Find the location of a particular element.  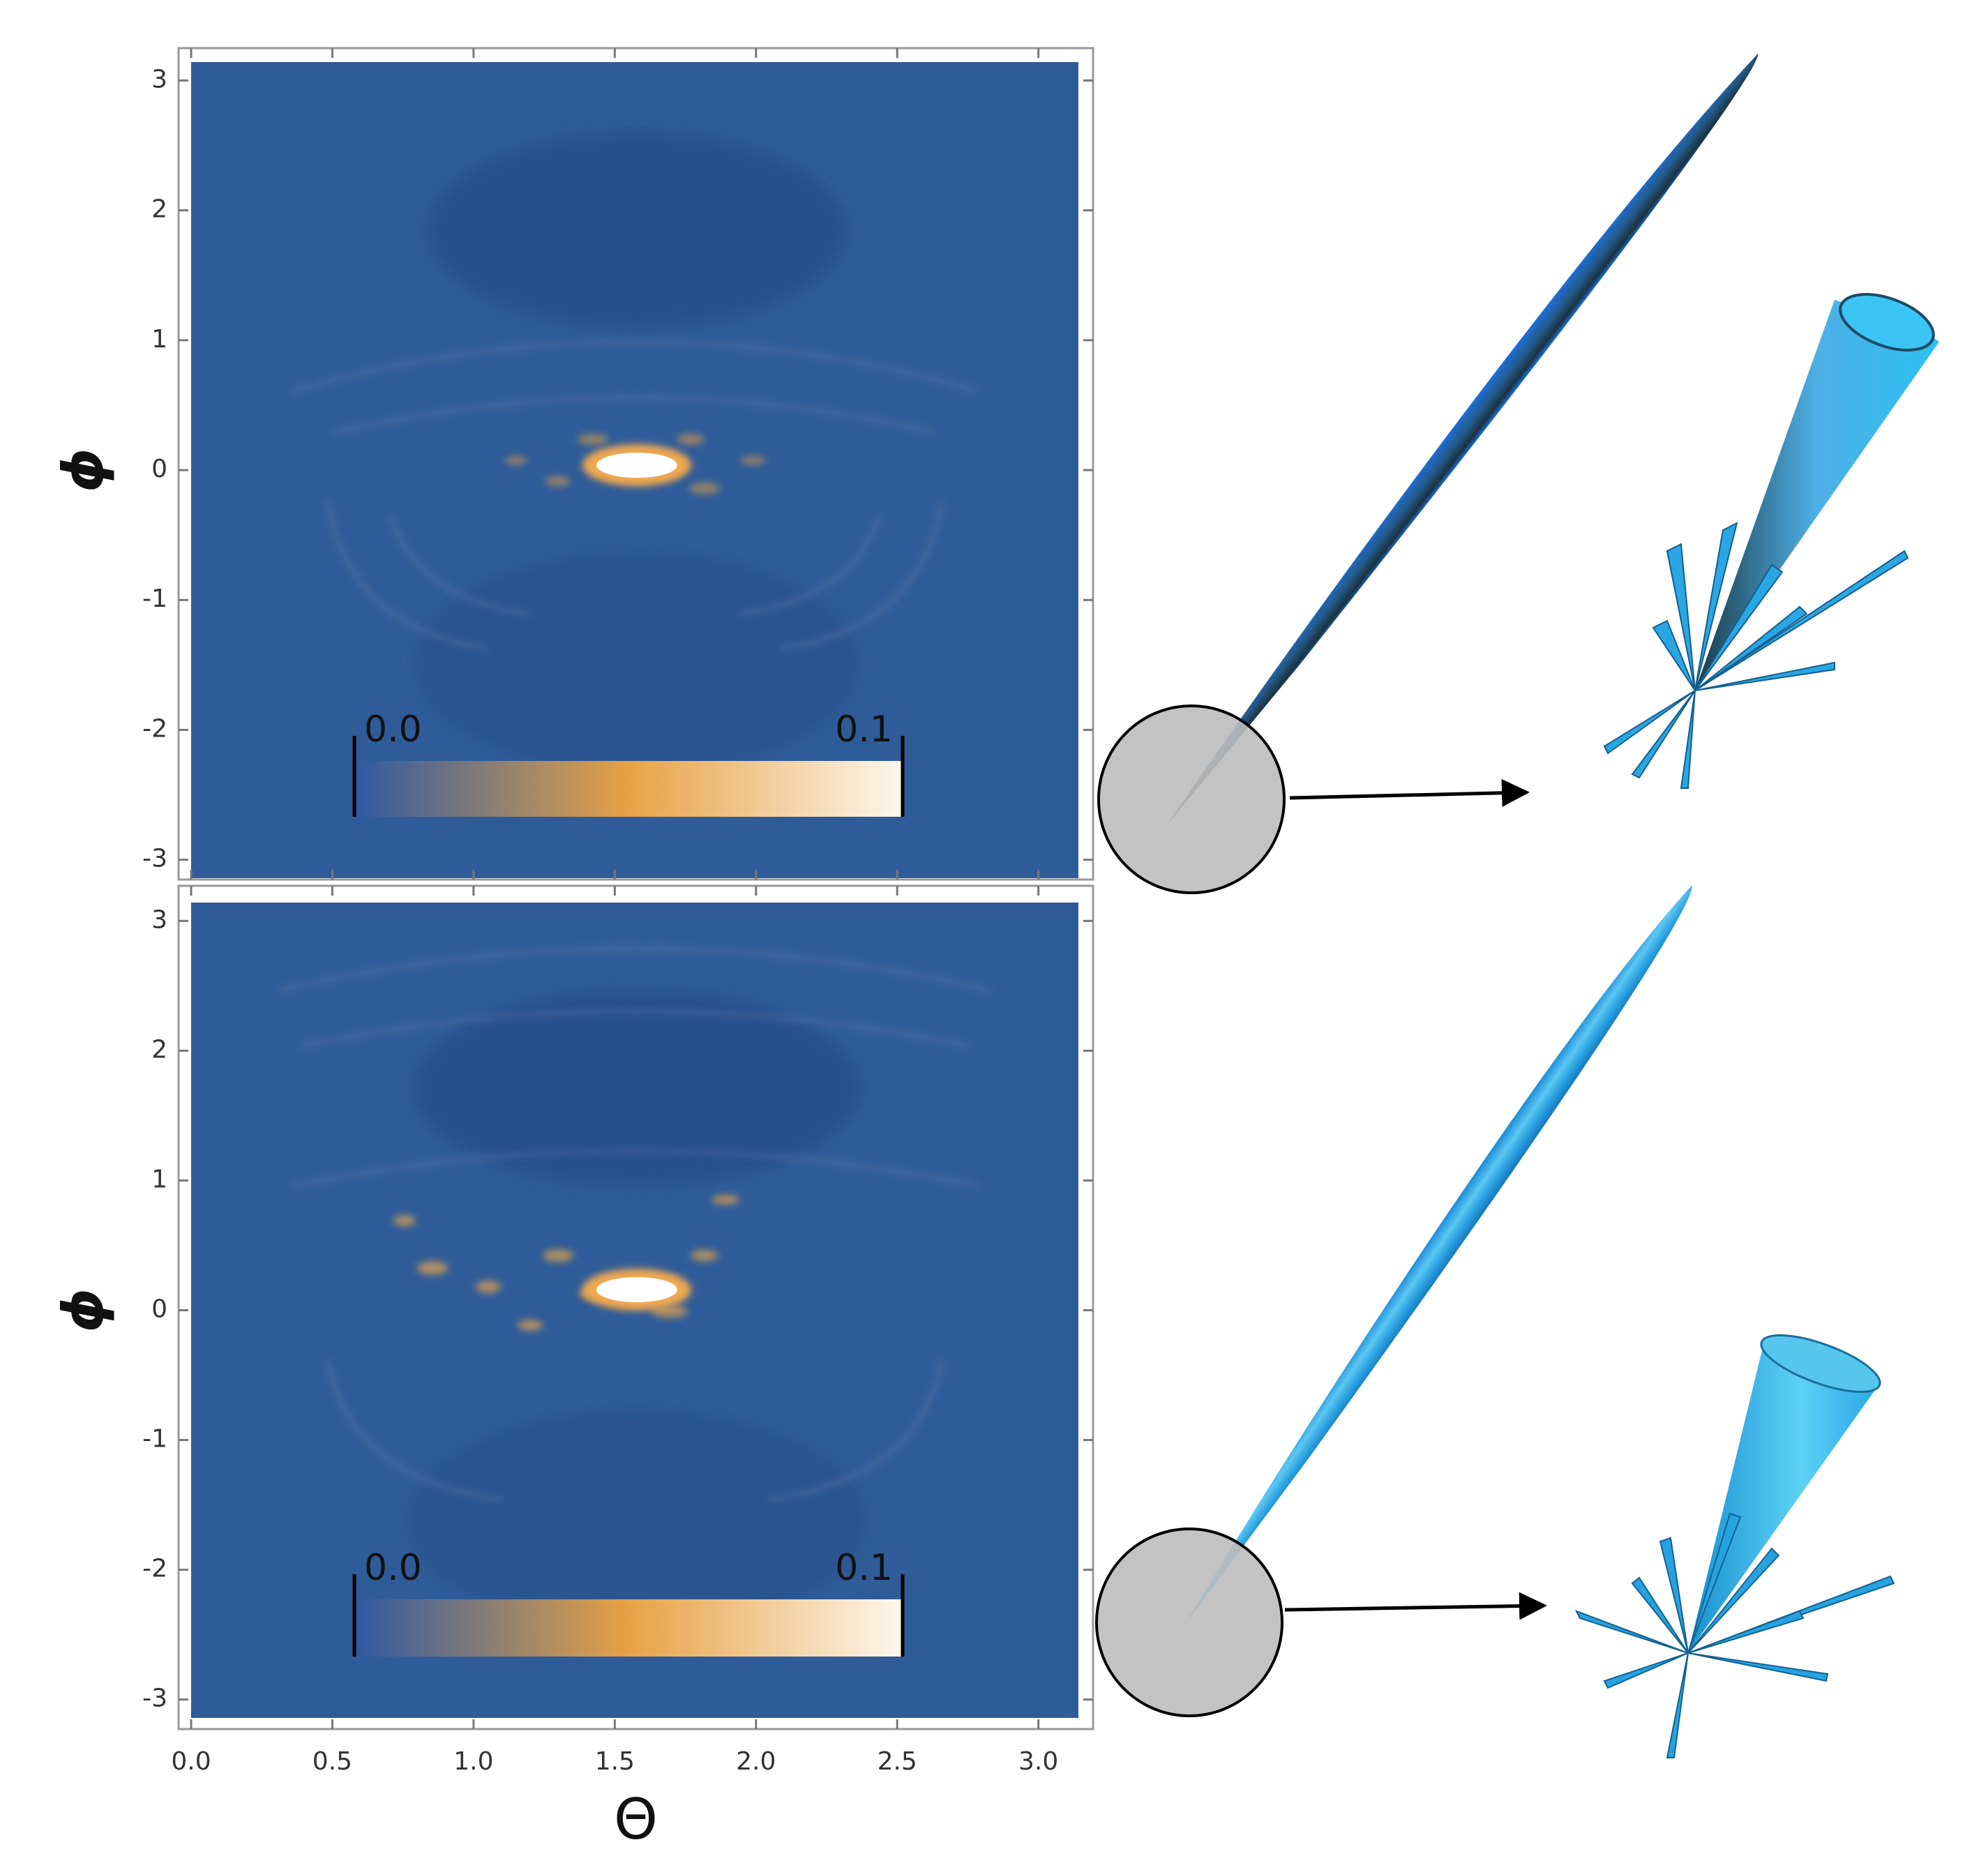

zoom-indicators is located at coordinates (1321, 1210).